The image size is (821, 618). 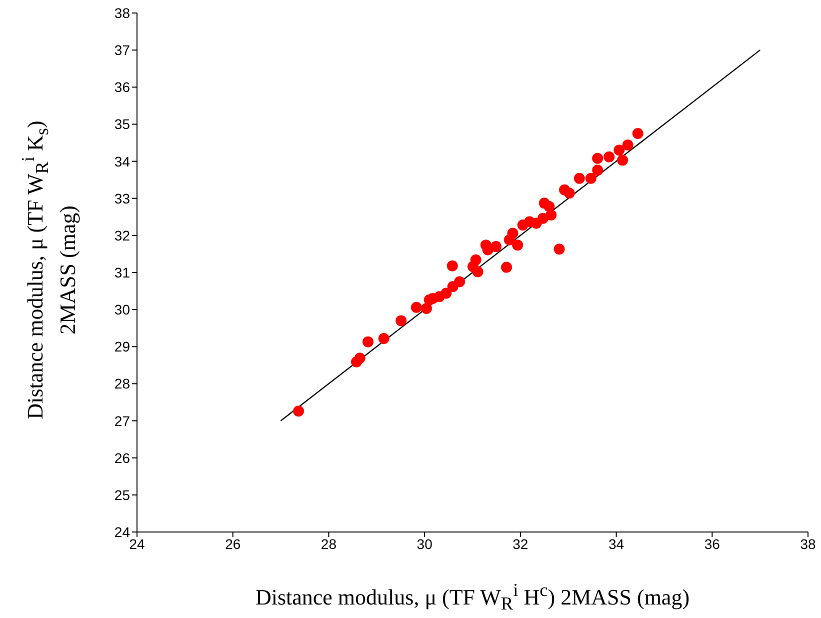 I want to click on y-tick-label: 30, so click(x=122, y=310).